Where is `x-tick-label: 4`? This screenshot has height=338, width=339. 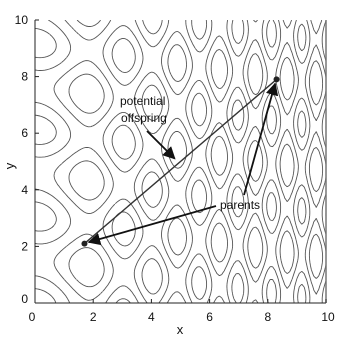 x-tick-label: 4 is located at coordinates (151, 317).